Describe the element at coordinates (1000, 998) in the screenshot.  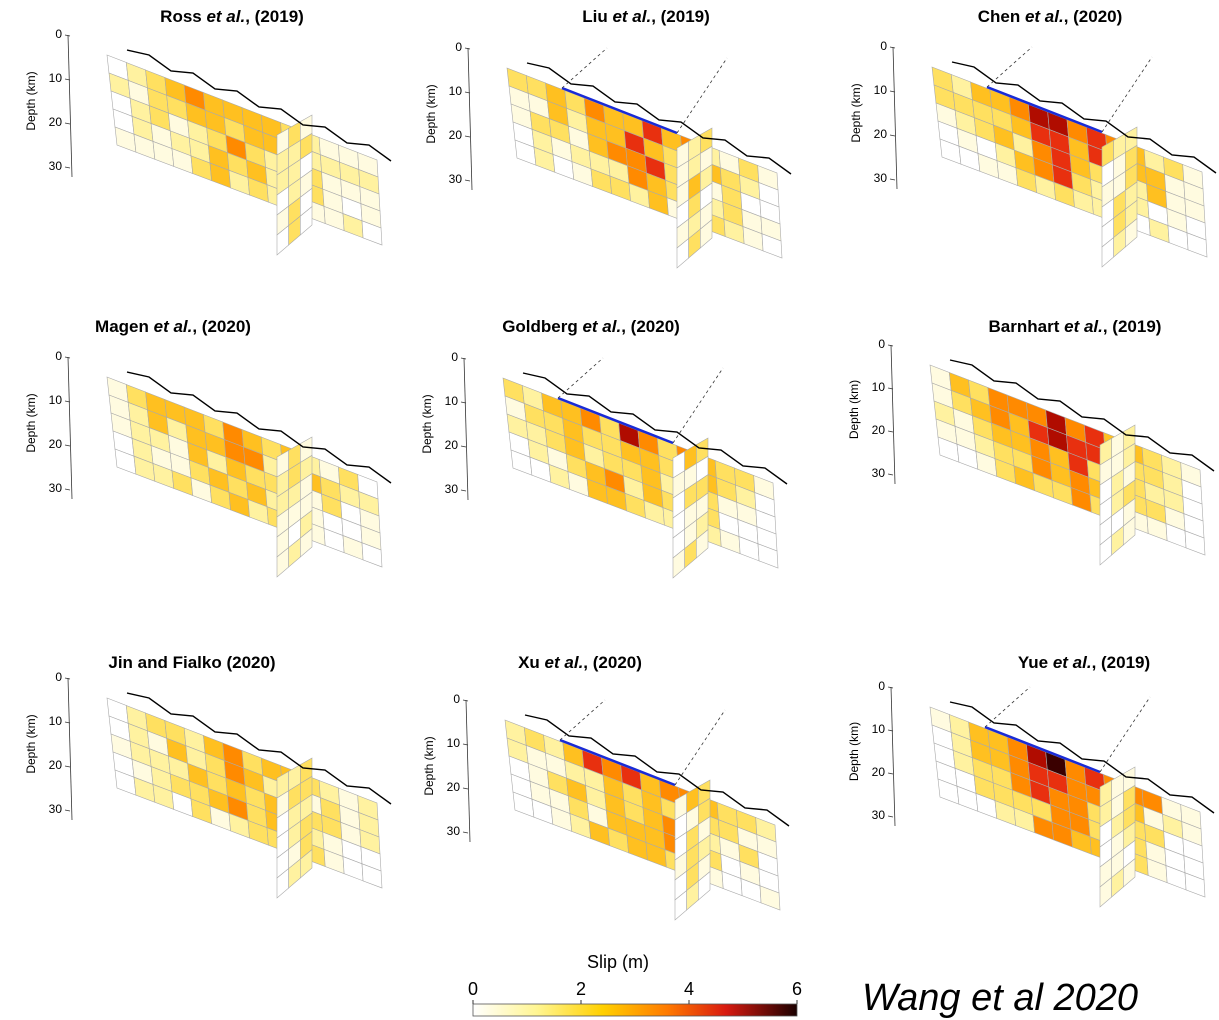
I see `credit: Wang et al 2020` at that location.